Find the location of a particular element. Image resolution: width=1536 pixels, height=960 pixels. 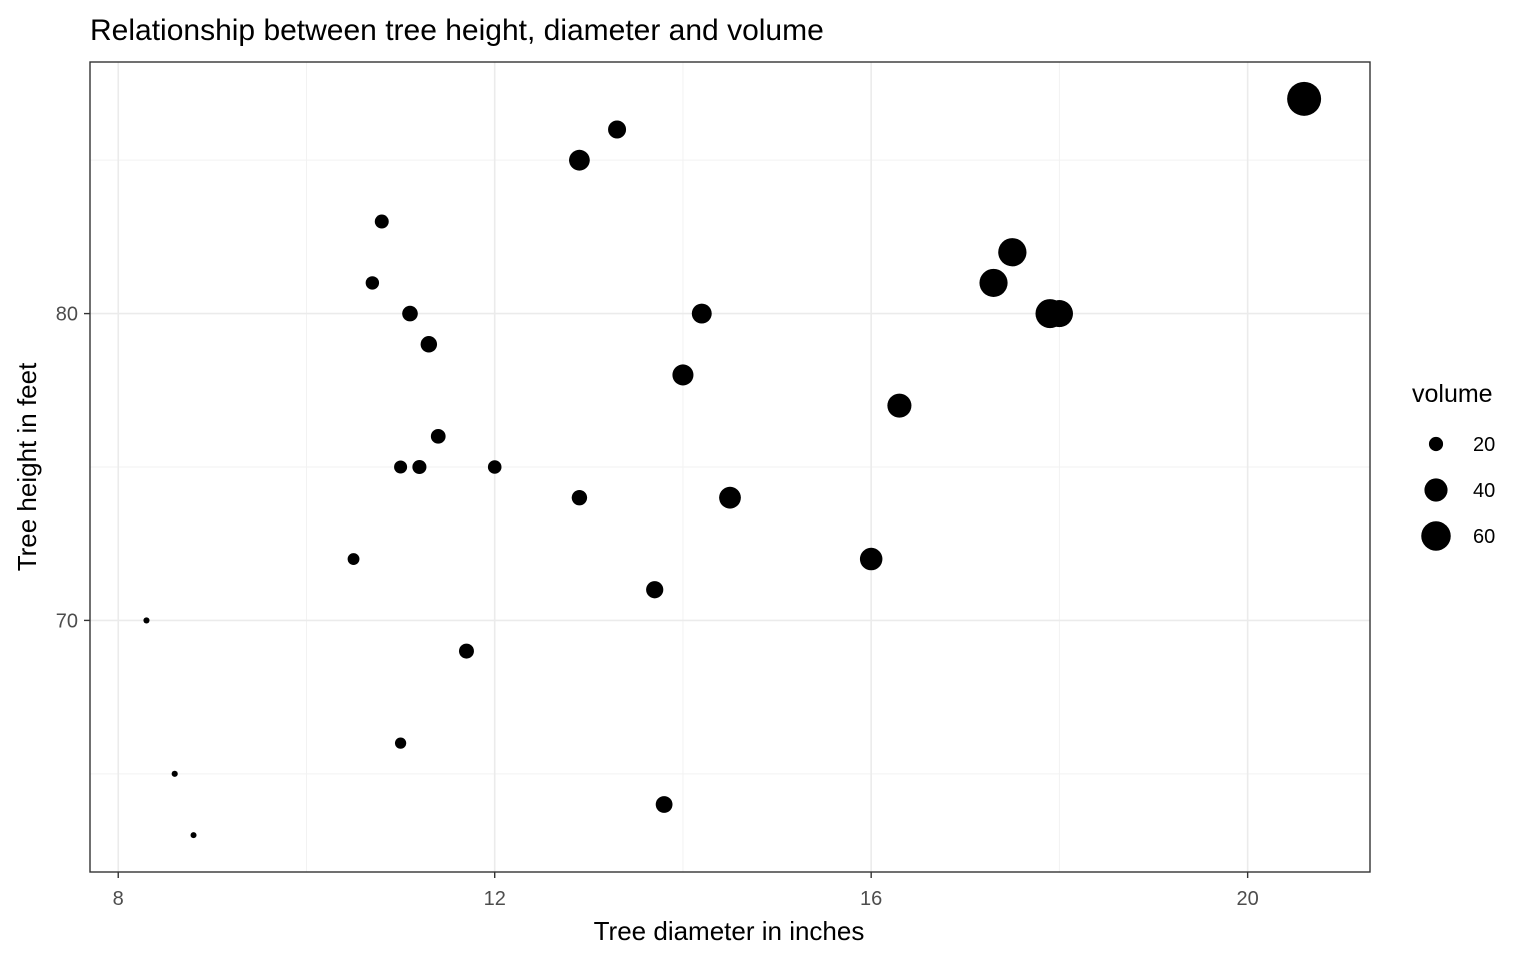

x-tick-label: 12 is located at coordinates (495, 899).